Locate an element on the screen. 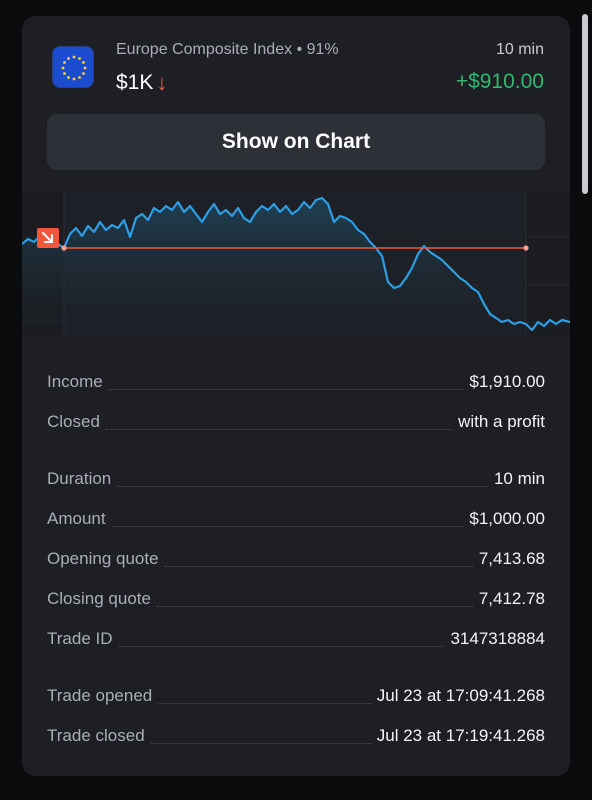 The width and height of the screenshot is (592, 800). income-label: Income is located at coordinates (75, 381).